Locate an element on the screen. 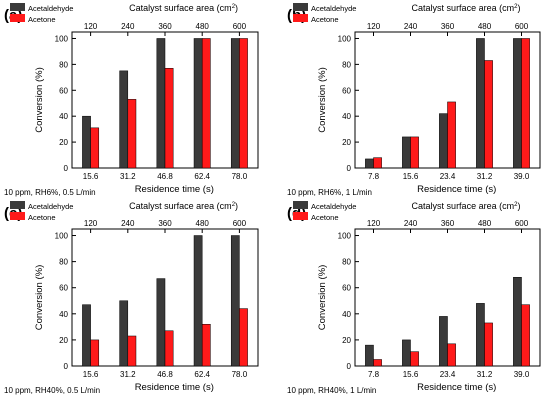  y-tick-label: 100 is located at coordinates (345, 236).